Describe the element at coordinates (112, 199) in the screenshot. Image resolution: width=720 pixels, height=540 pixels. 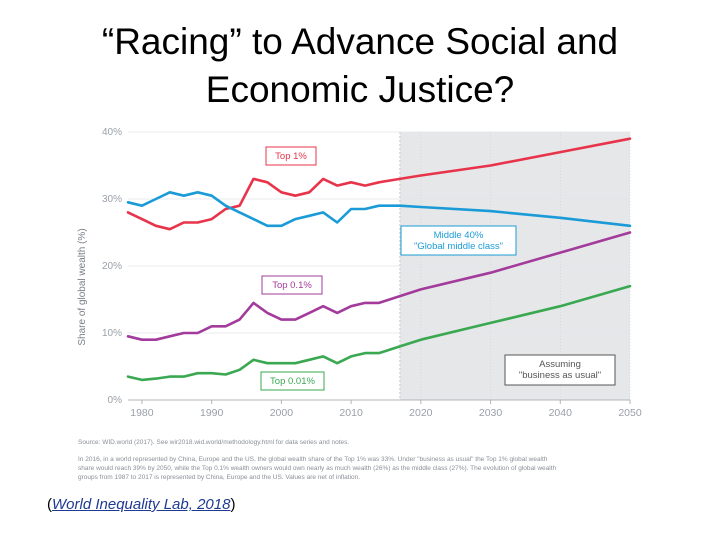
I see `y-tick-label: 30%` at that location.